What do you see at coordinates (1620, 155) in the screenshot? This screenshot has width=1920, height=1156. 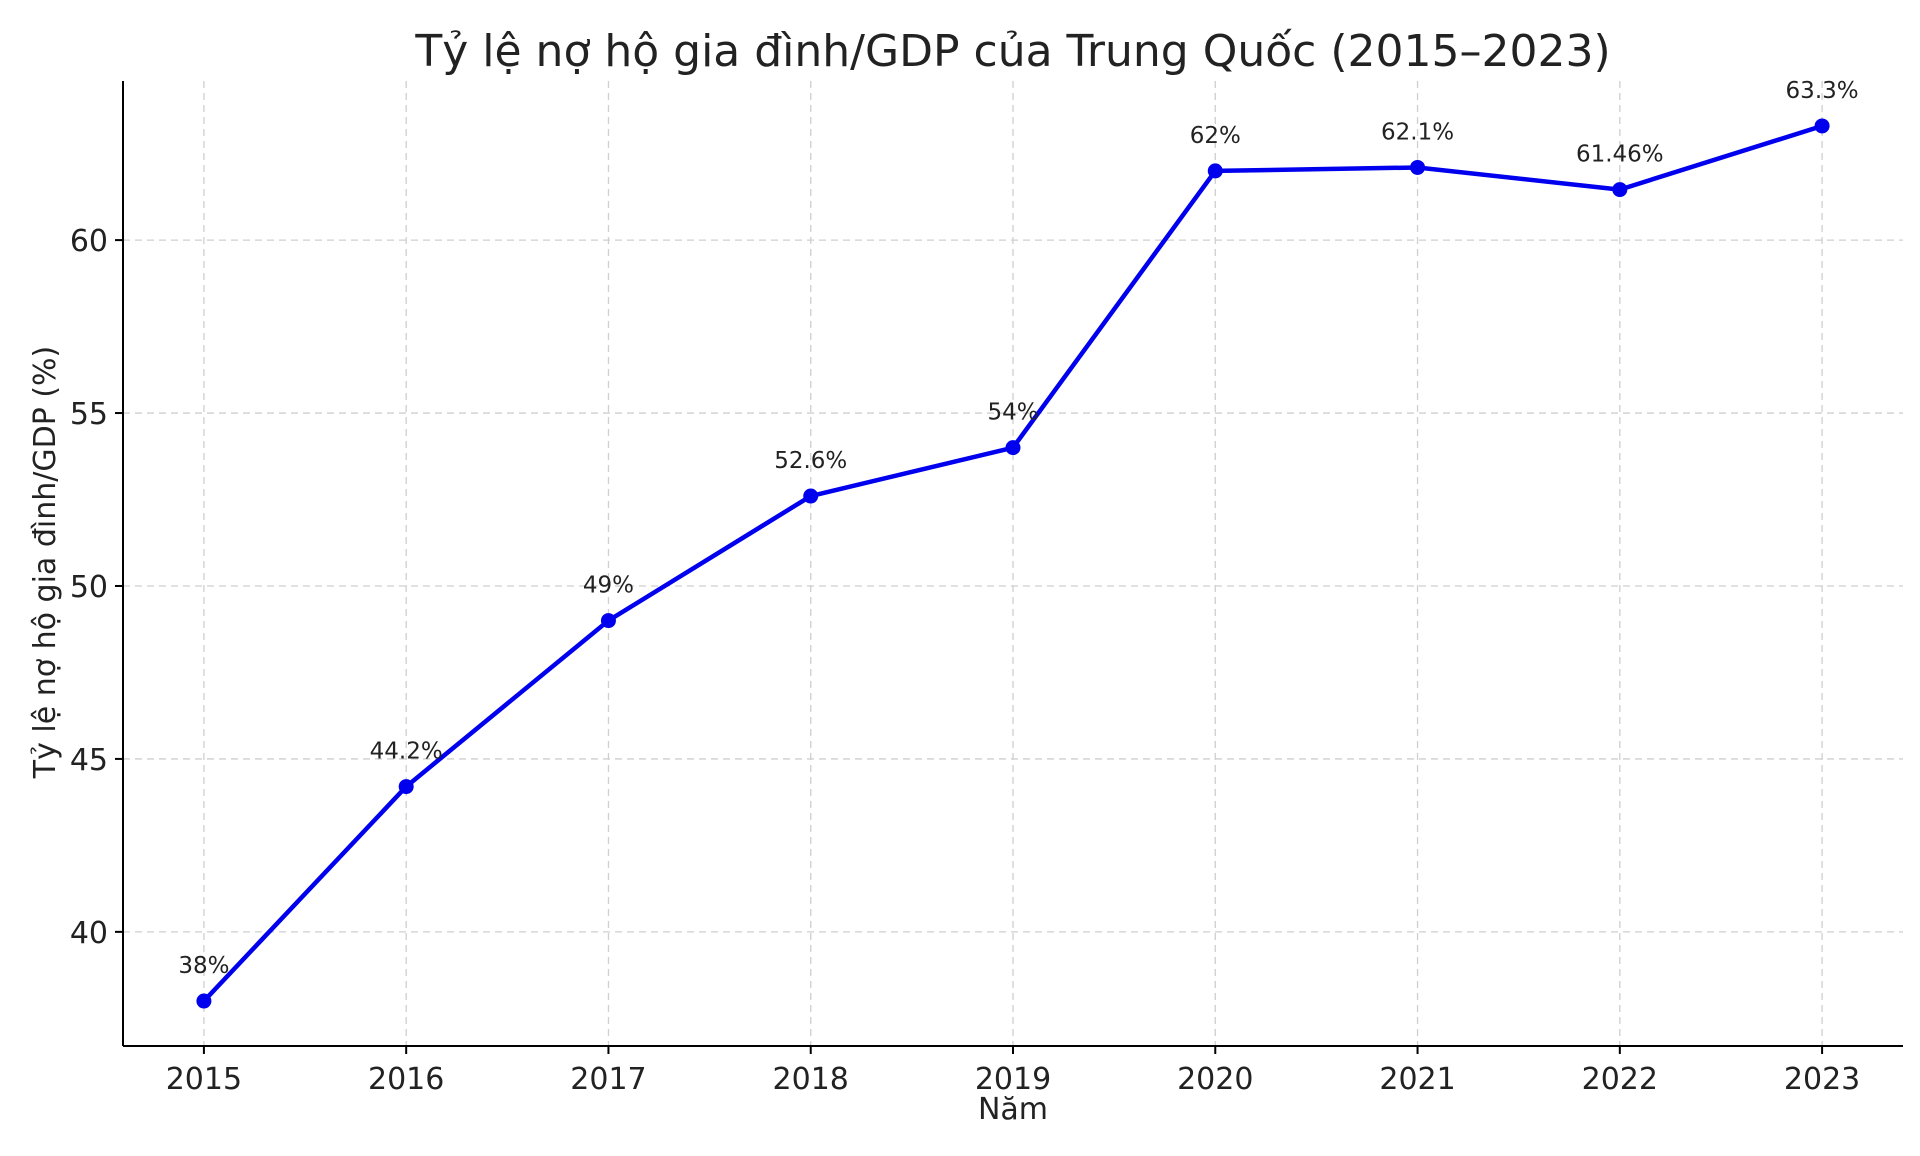 I see `data-point-label: 61.46%` at bounding box center [1620, 155].